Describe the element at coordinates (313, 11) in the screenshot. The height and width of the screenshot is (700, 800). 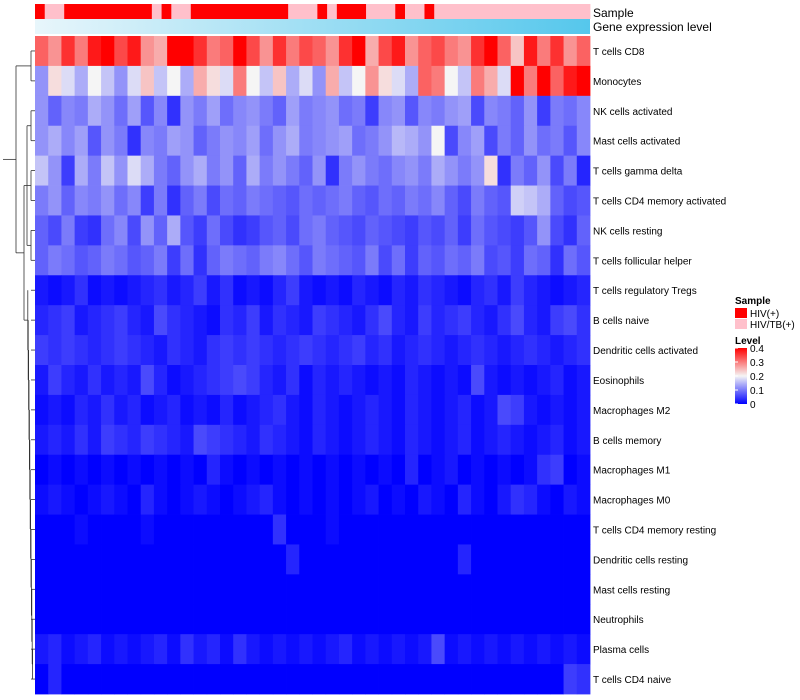
I see `sample-annotation-track` at that location.